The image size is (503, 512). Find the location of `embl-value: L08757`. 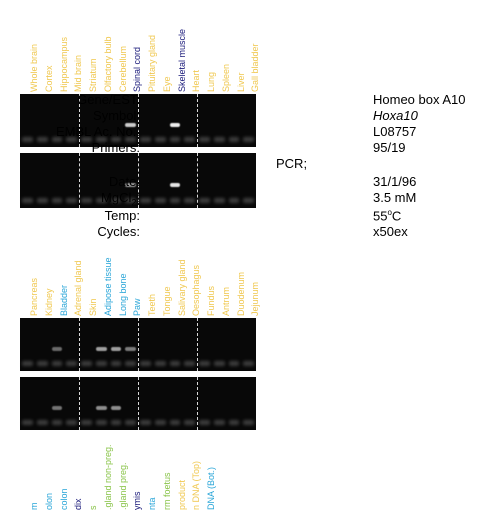

embl-value: L08757 is located at coordinates (395, 131).